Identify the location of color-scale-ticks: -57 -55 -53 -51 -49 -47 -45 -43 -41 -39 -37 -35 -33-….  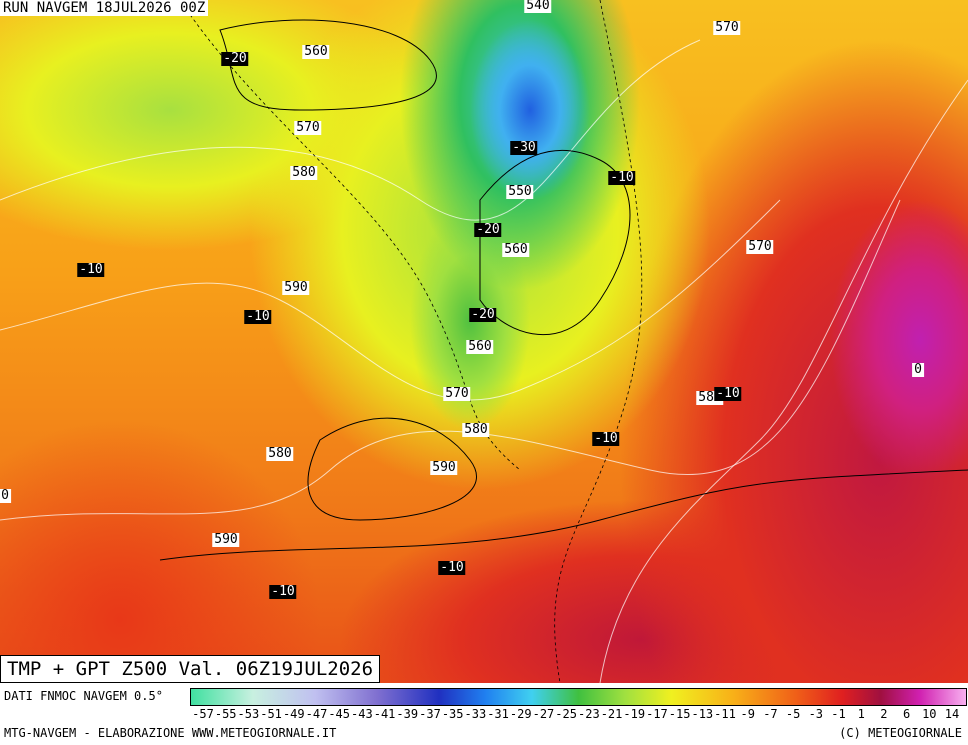
(577, 714).